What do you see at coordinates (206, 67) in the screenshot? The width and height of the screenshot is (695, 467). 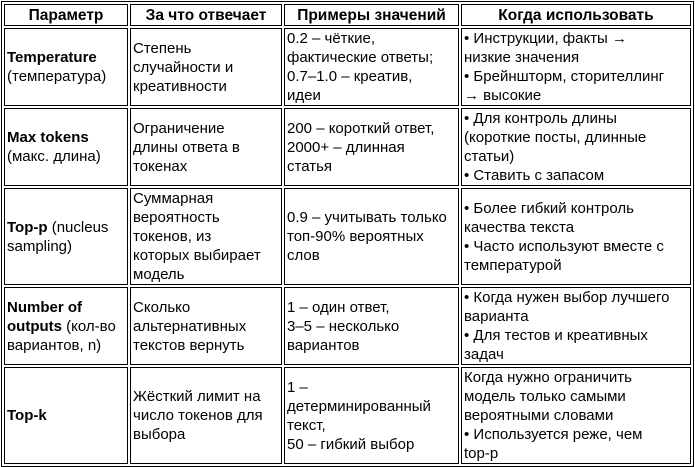 I see `purpose-cell: Степень случайности и креативности` at bounding box center [206, 67].